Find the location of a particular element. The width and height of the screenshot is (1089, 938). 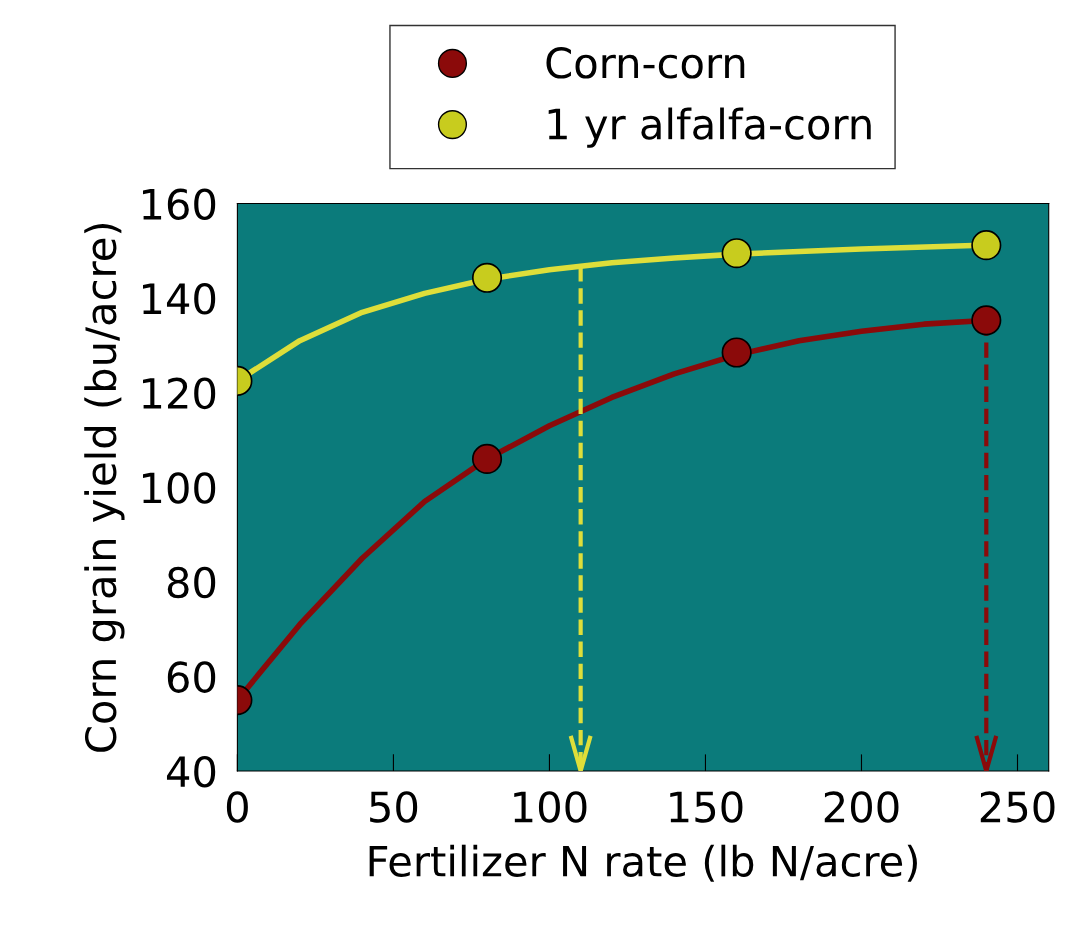

x-tick-label: 250 is located at coordinates (1017, 807).